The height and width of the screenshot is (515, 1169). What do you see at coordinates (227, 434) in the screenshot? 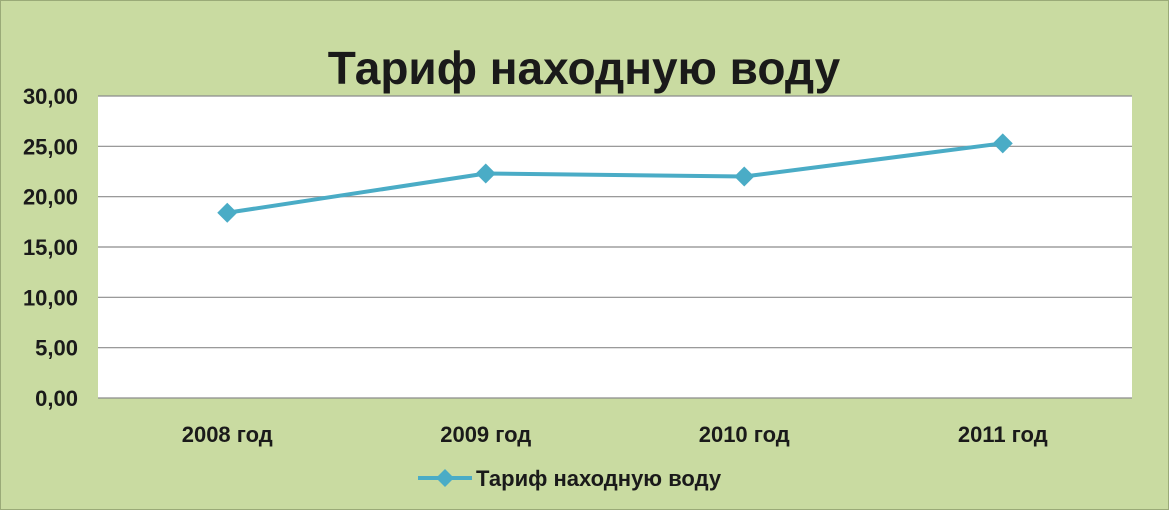
I see `x-tick-label: 2008 год` at bounding box center [227, 434].